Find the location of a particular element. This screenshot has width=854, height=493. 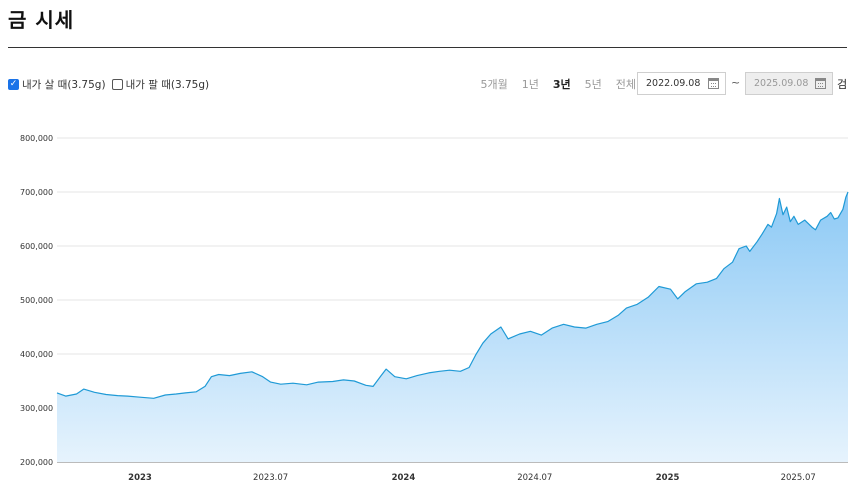

period-tab-1y: 1년 is located at coordinates (530, 84).